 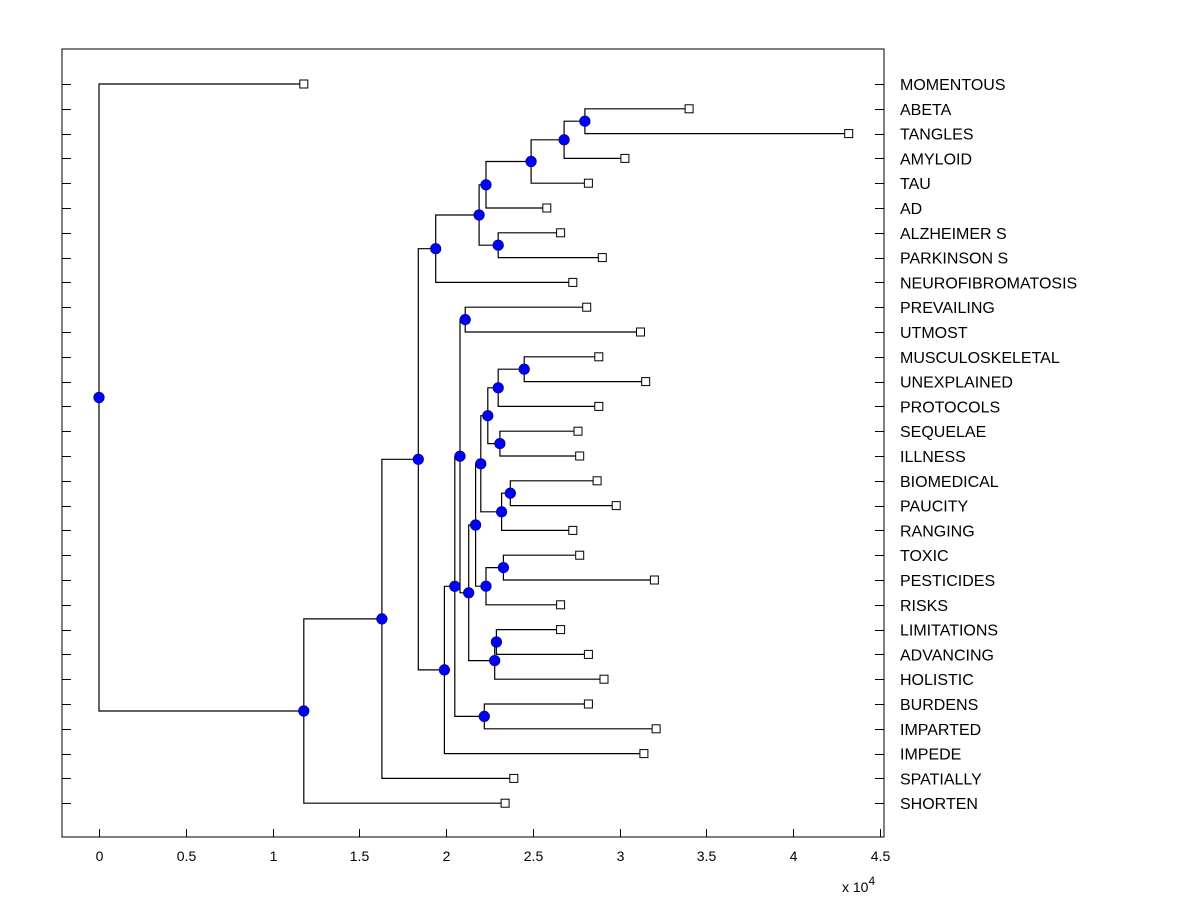 What do you see at coordinates (952, 85) in the screenshot?
I see `leaf-label: MOMENTOUS` at bounding box center [952, 85].